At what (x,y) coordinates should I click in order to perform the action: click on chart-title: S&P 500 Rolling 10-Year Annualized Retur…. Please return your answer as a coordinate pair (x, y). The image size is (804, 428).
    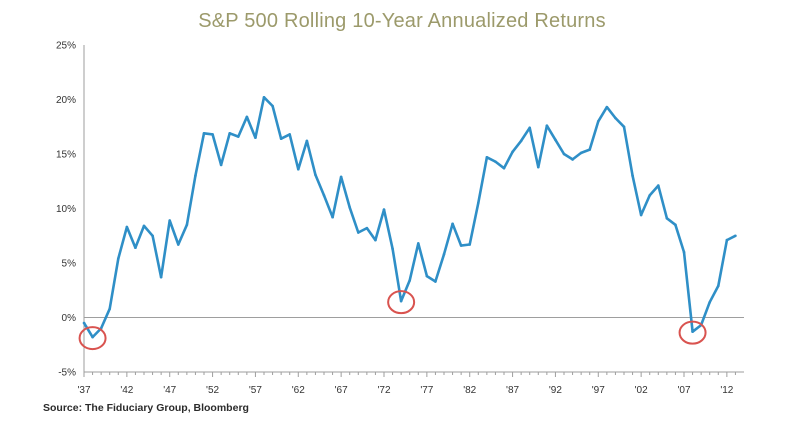
    Looking at the image, I should click on (402, 21).